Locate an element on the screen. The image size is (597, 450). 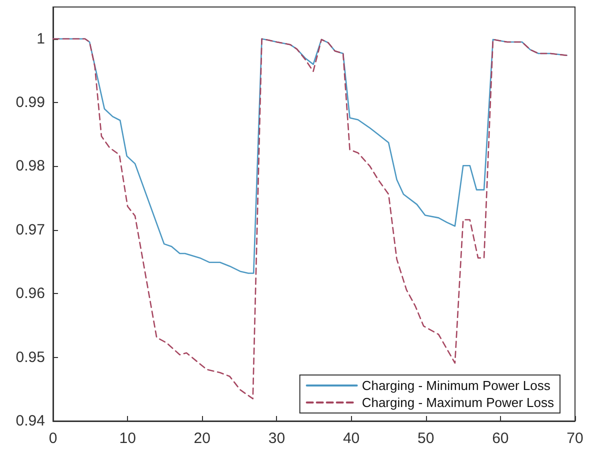
x-tick-label: 10 is located at coordinates (127, 438).